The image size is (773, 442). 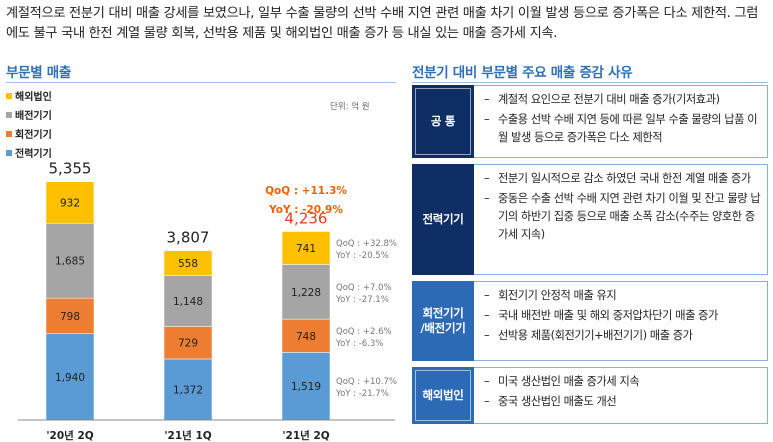 What do you see at coordinates (359, 344) in the screenshot?
I see `segment-yoy-label: YoY : -6.3%` at bounding box center [359, 344].